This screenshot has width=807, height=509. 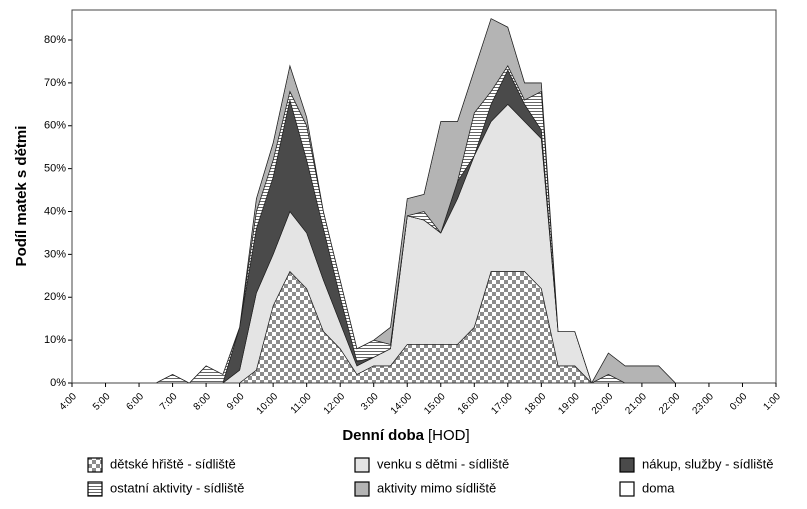 What do you see at coordinates (55, 169) in the screenshot?
I see `y-tick-label: 50%` at bounding box center [55, 169].